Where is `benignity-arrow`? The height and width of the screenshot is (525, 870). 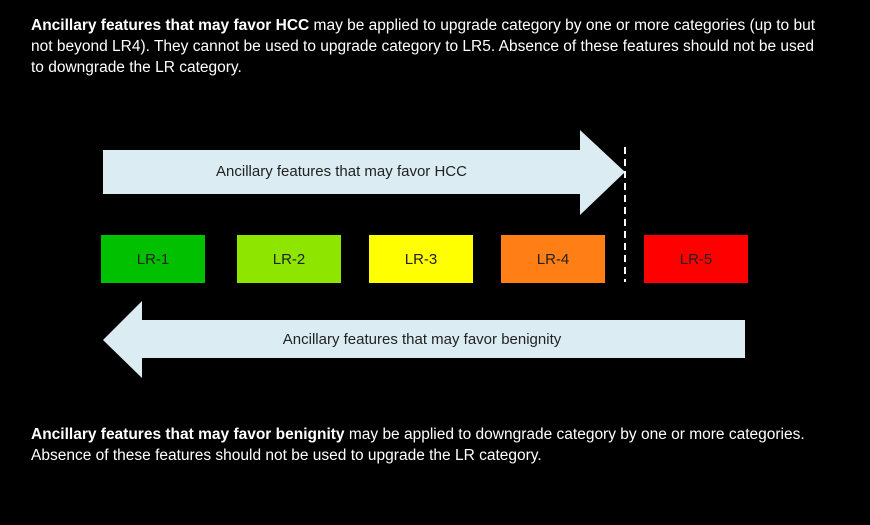
benignity-arrow is located at coordinates (424, 339).